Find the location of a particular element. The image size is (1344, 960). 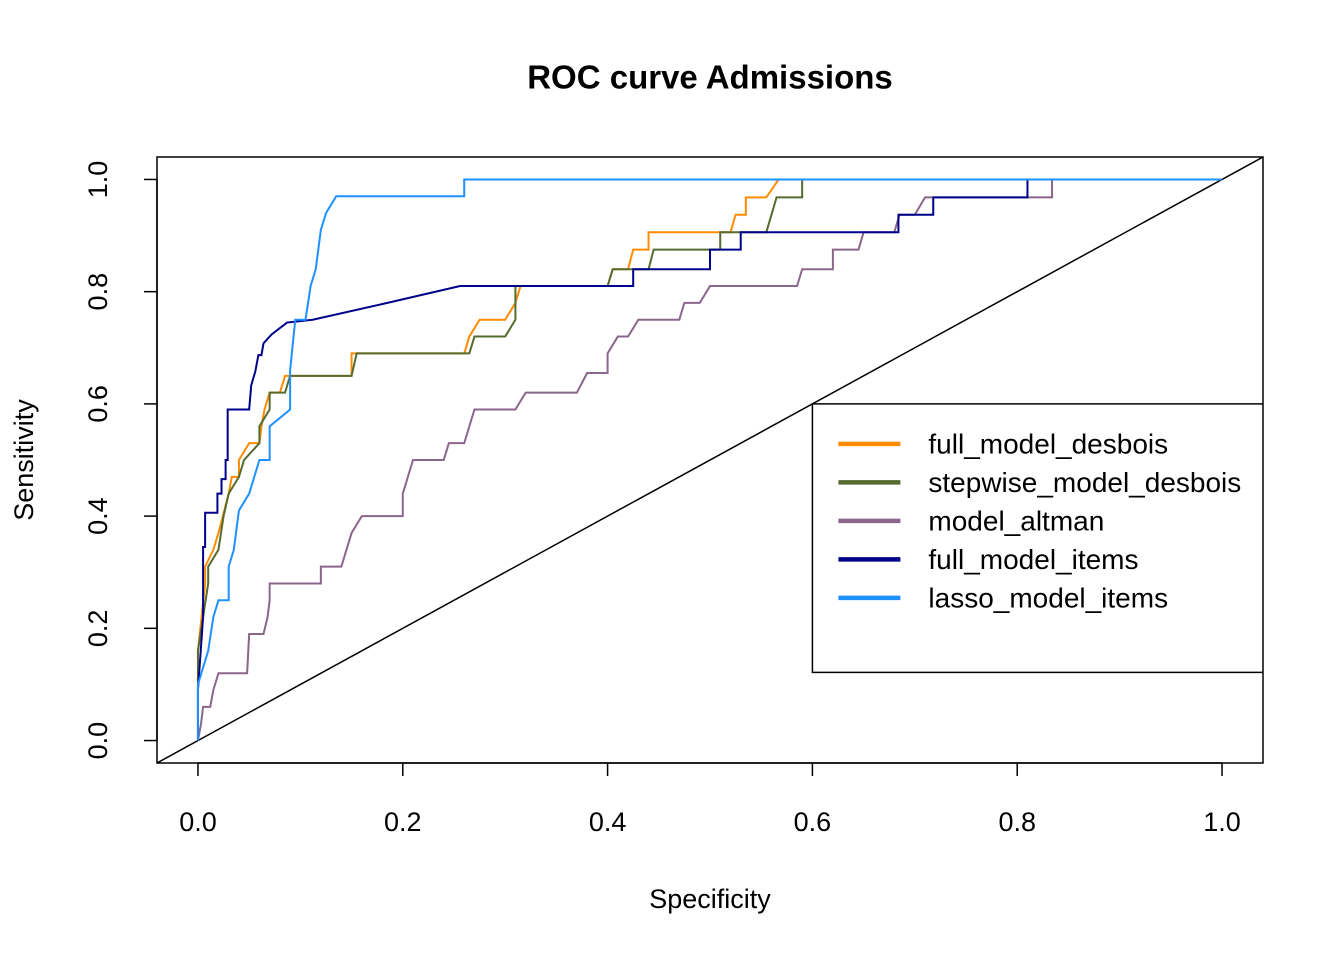

legend-label: full_model_items is located at coordinates (1033, 559).